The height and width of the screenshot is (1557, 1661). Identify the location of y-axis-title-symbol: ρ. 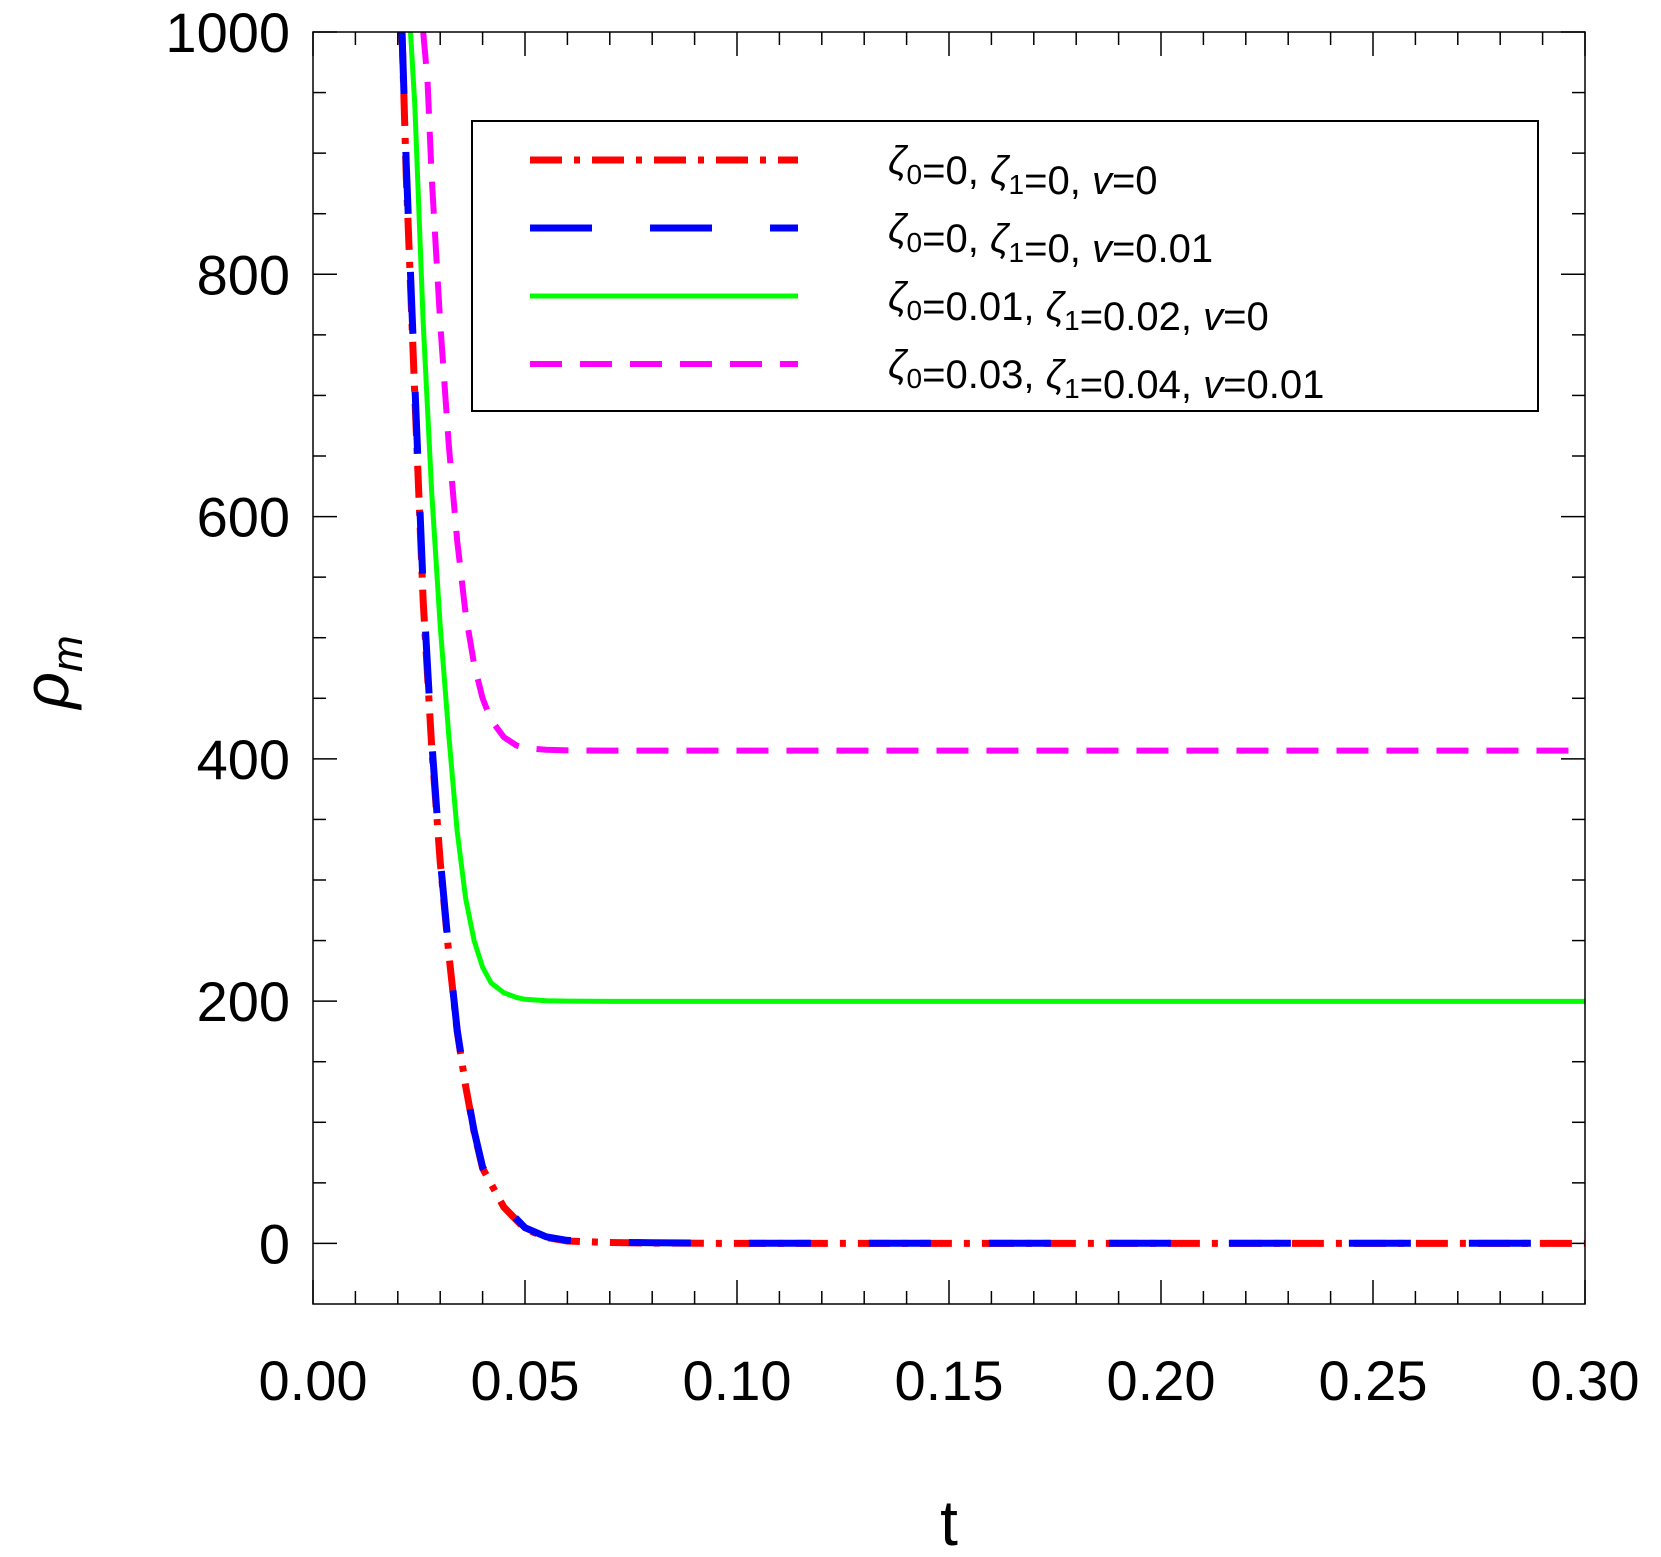
(46, 691).